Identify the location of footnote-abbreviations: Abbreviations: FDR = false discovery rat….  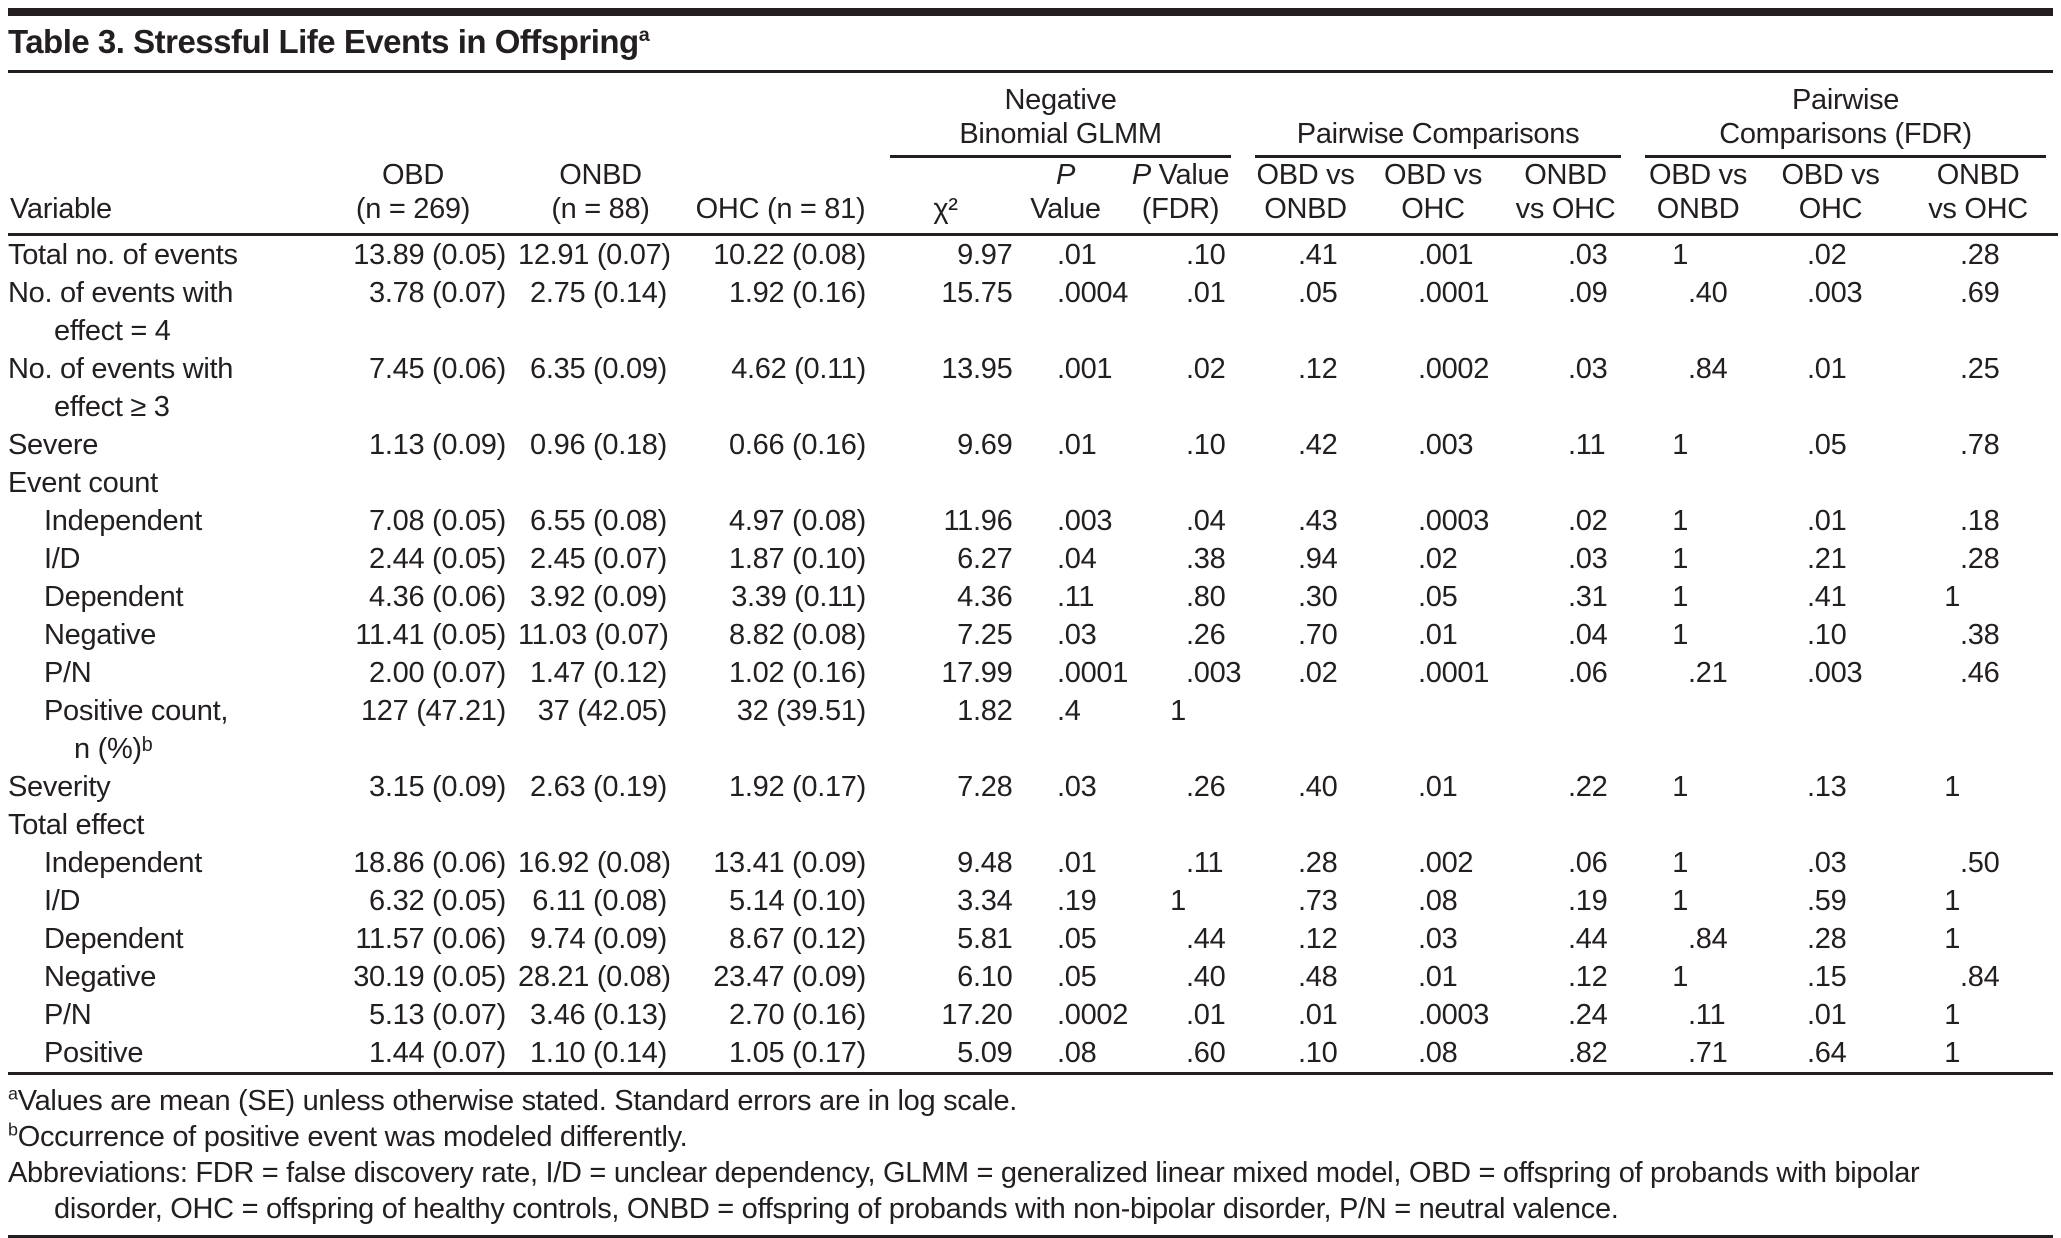
(964, 1191).